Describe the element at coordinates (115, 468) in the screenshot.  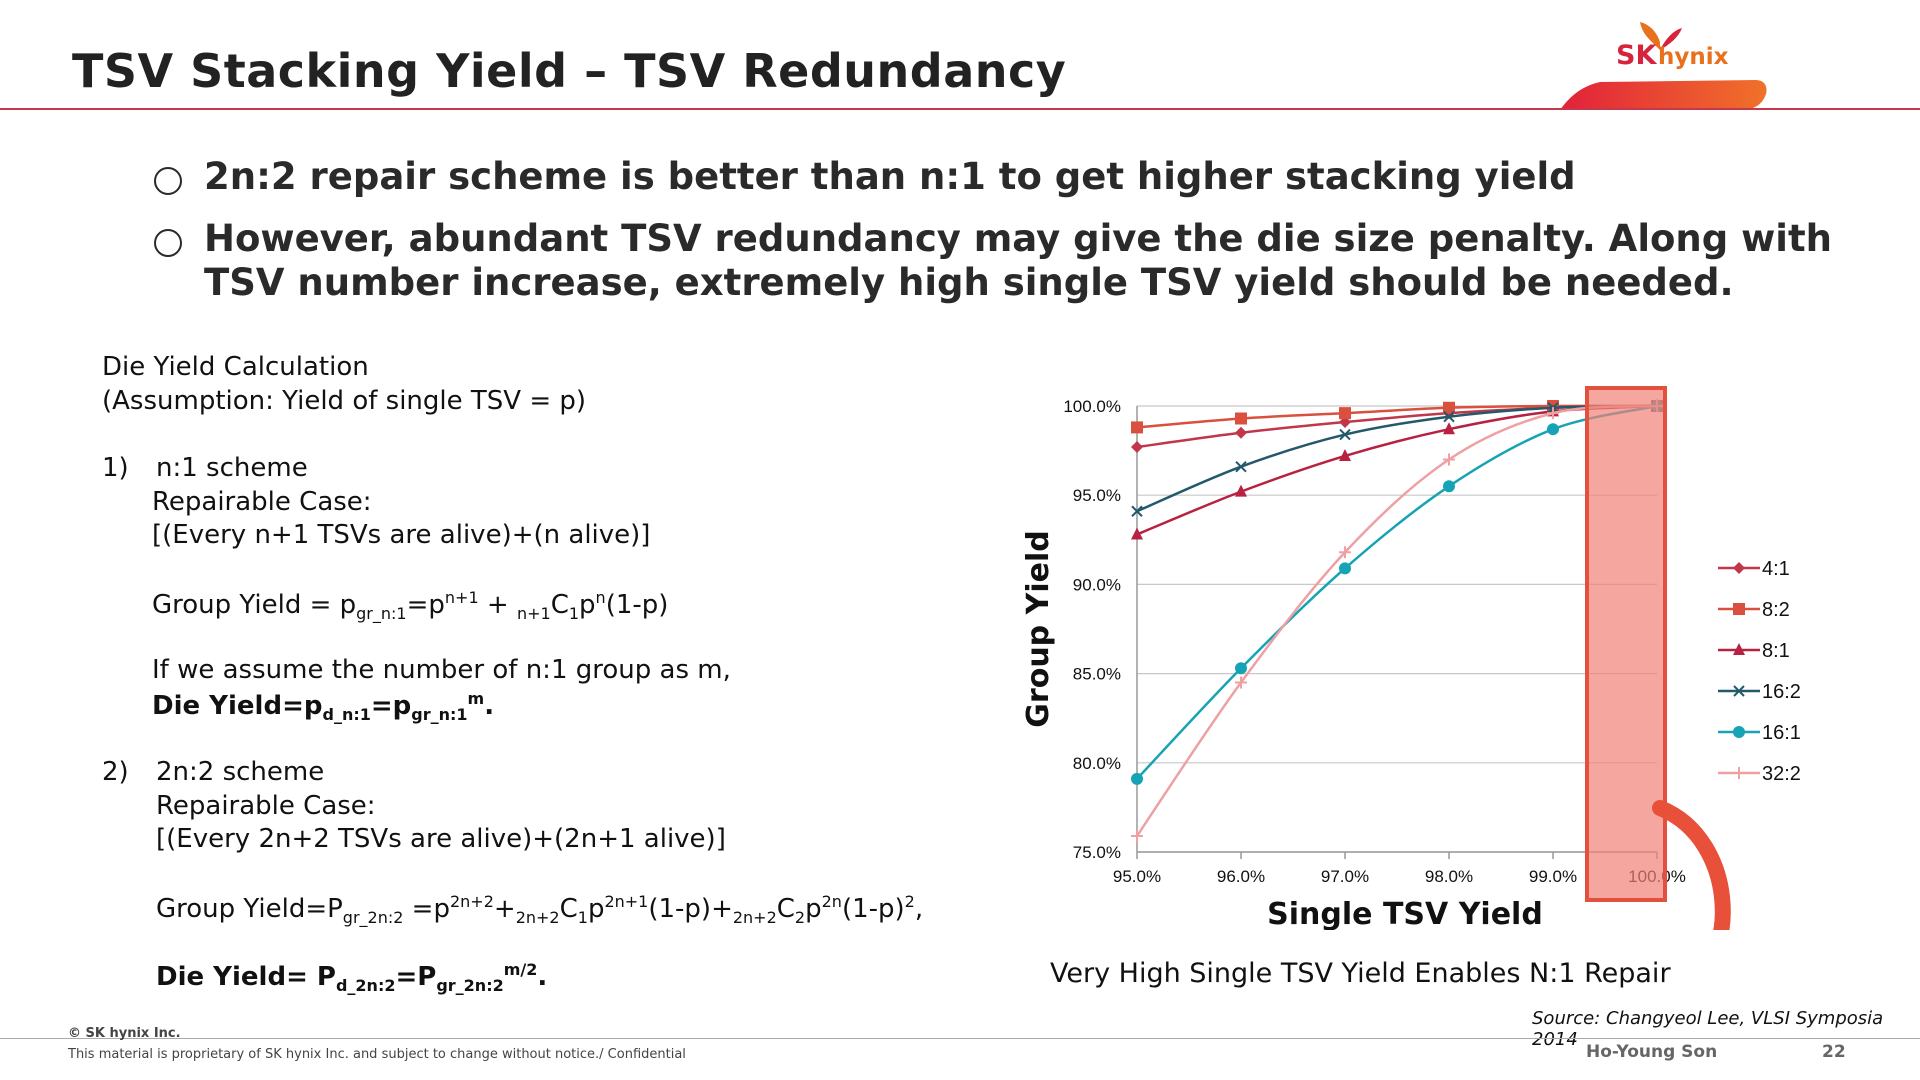
I see `scheme-1-number: 1)` at that location.